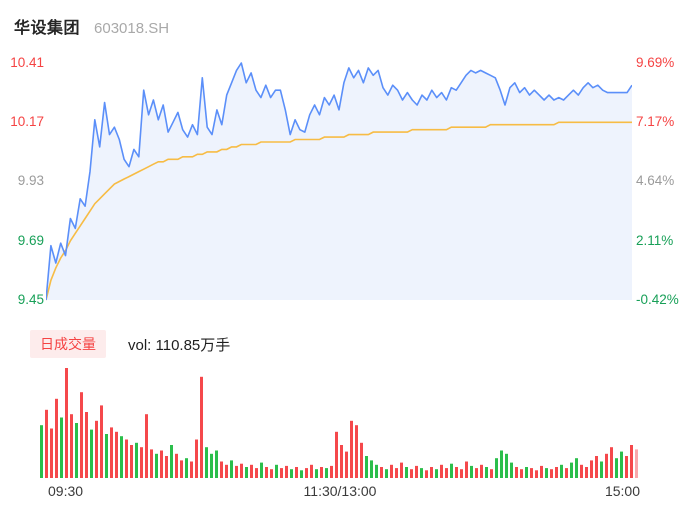 Image resolution: width=686 pixels, height=524 pixels. I want to click on percent-tick-7.17%: 7.17%, so click(655, 121).